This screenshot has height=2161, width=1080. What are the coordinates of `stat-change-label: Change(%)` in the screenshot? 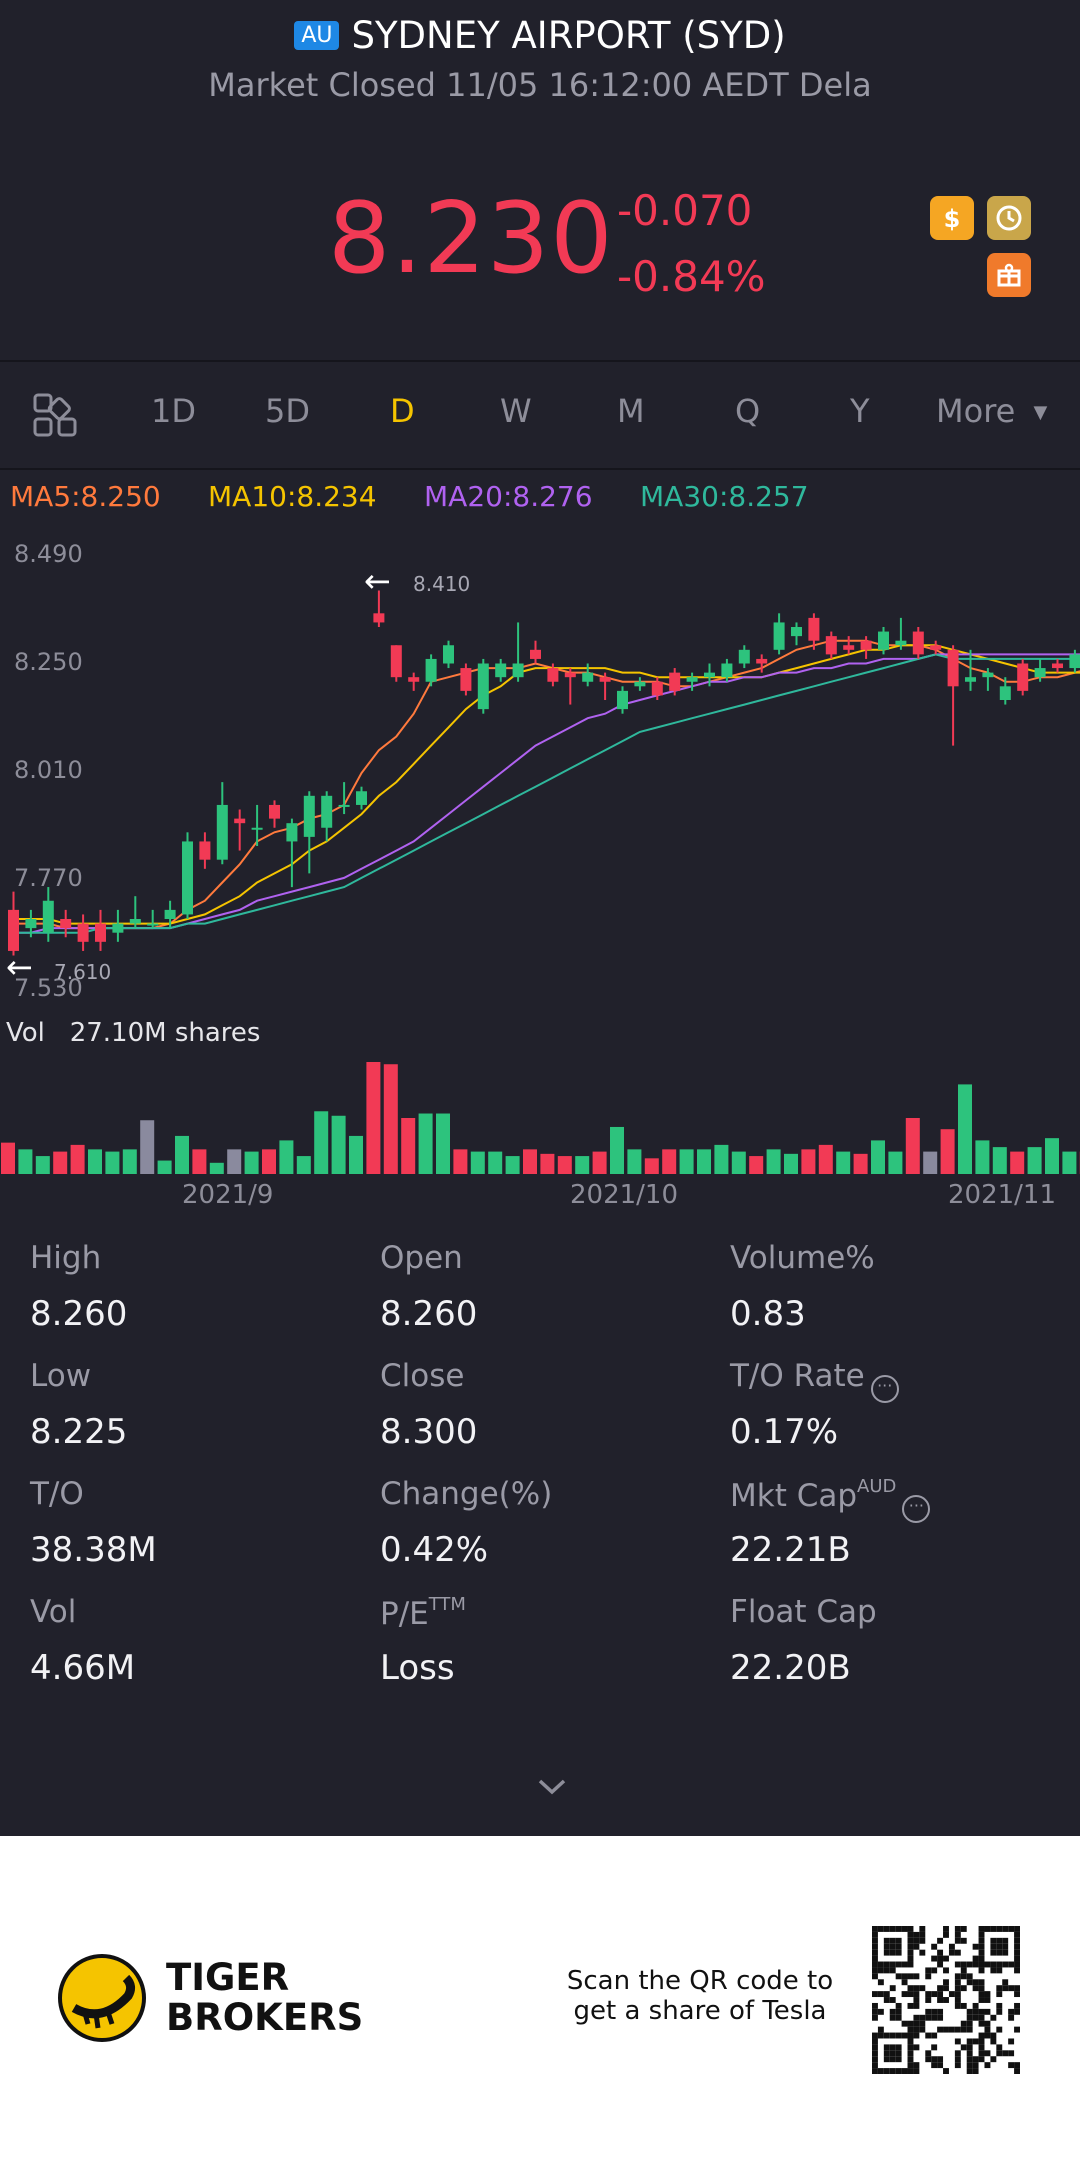 It's located at (466, 1494).